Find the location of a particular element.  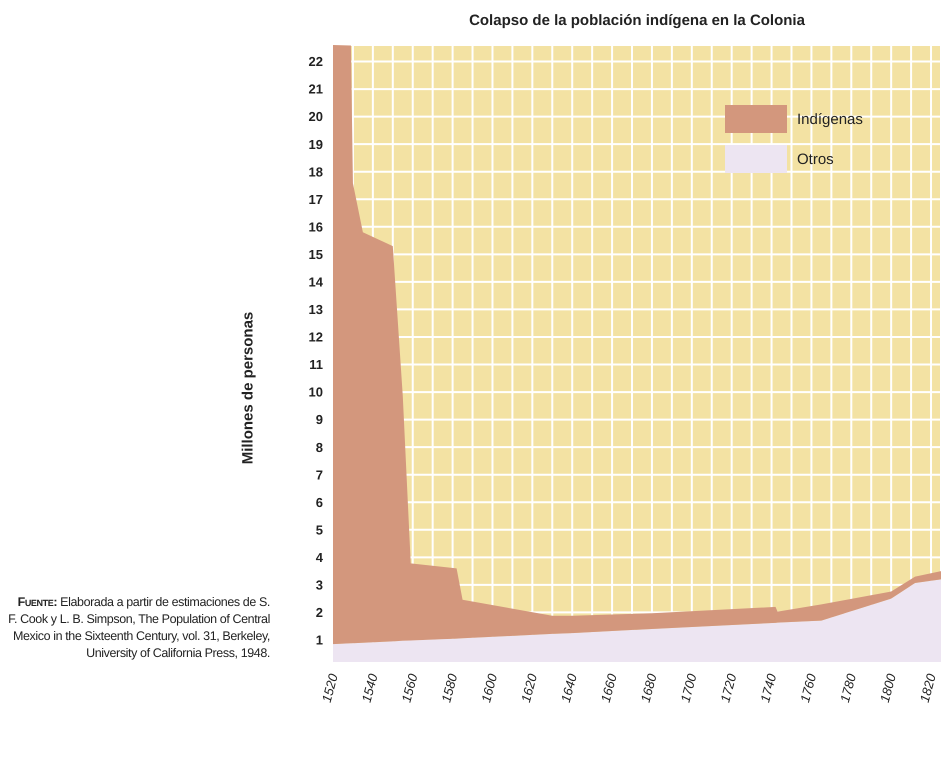

legend-label: Otros is located at coordinates (815, 159).